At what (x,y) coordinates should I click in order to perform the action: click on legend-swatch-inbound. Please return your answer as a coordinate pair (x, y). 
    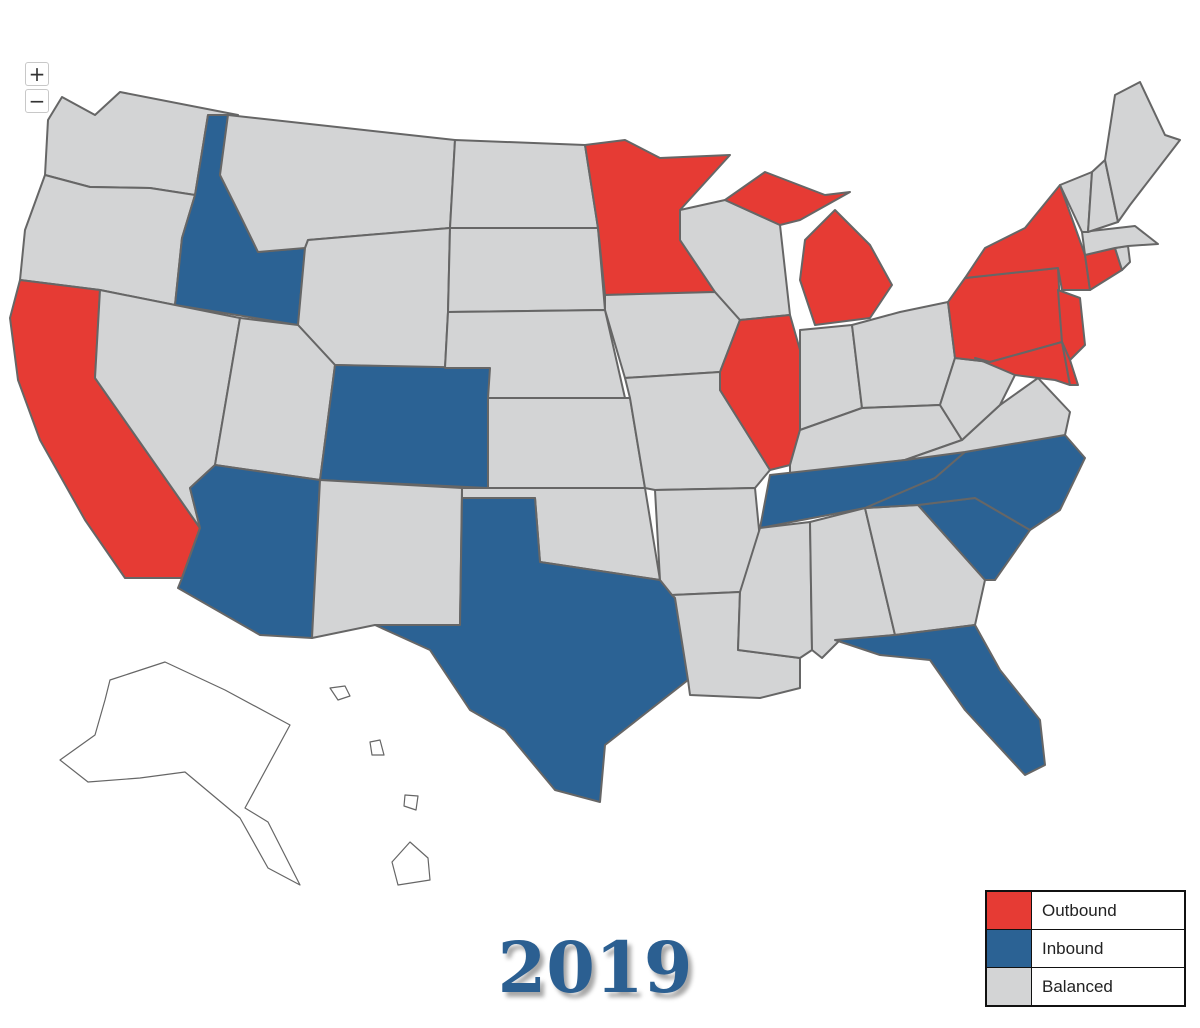
    Looking at the image, I should click on (1009, 948).